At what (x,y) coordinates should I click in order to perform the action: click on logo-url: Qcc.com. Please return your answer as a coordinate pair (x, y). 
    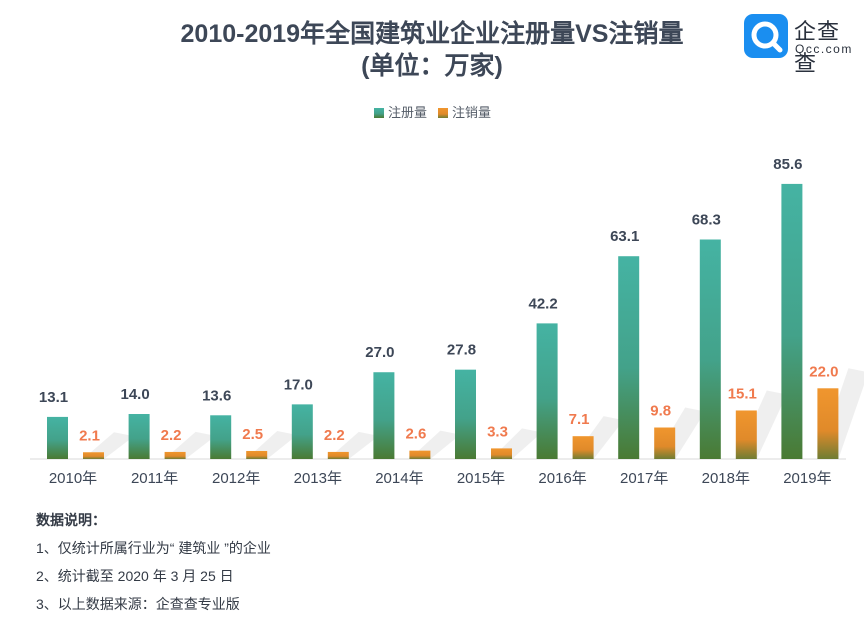
    Looking at the image, I should click on (824, 49).